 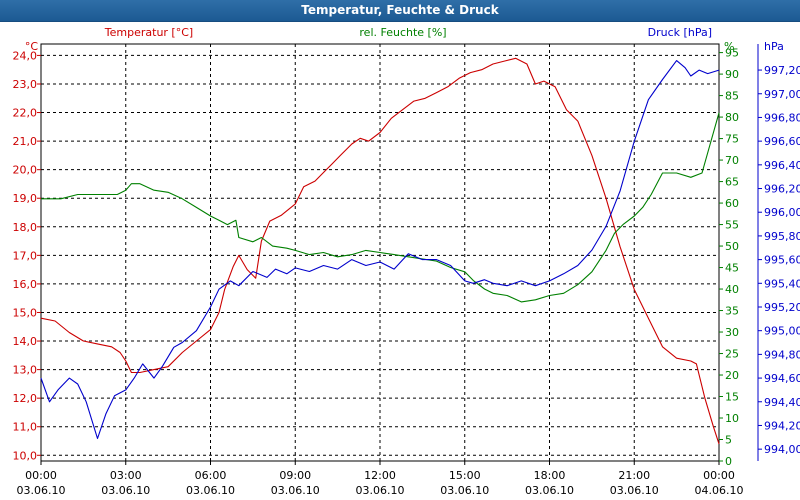 I want to click on humidity-tick-label: 90, so click(x=732, y=74).